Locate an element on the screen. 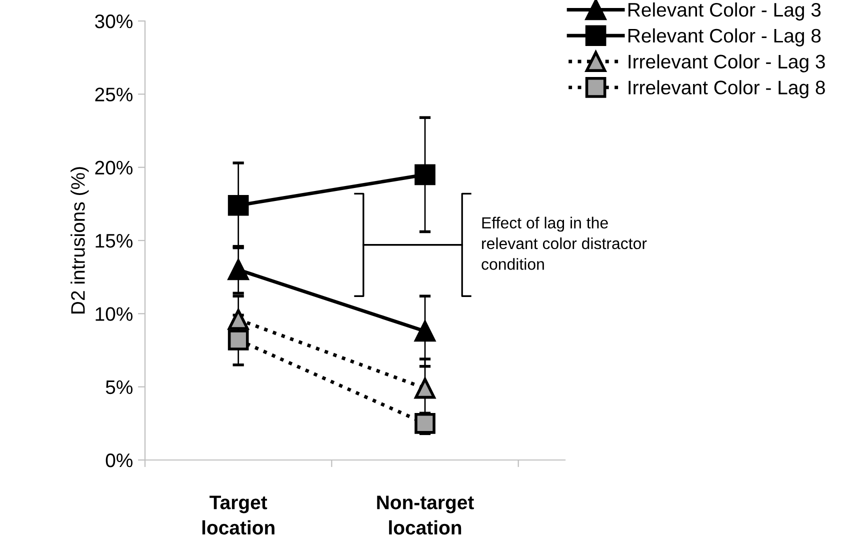 This screenshot has height=544, width=853. annotation: Effect of lag in the relevant color distractor condition is located at coordinates (564, 243).